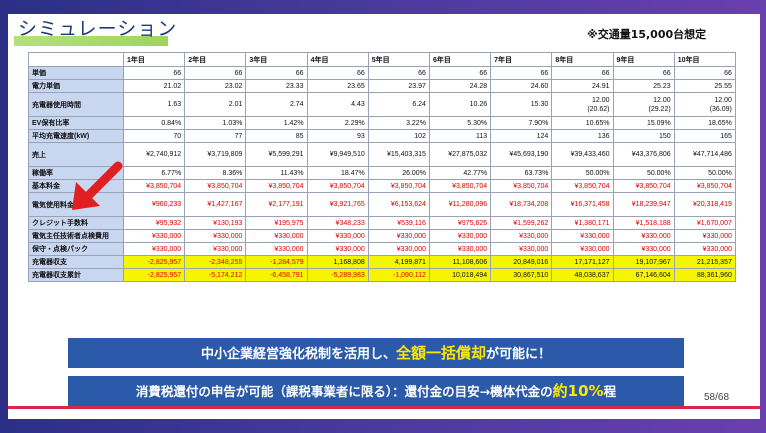 The width and height of the screenshot is (766, 433). Describe the element at coordinates (704, 223) in the screenshot. I see `table-cell: ¥1,670,007` at that location.